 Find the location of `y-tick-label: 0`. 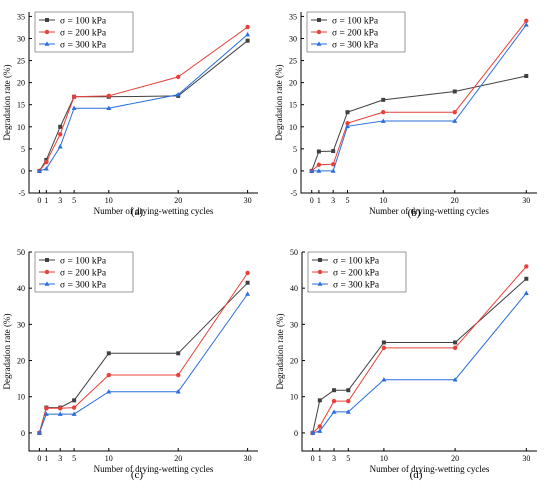

y-tick-label: 0 is located at coordinates (23, 171).